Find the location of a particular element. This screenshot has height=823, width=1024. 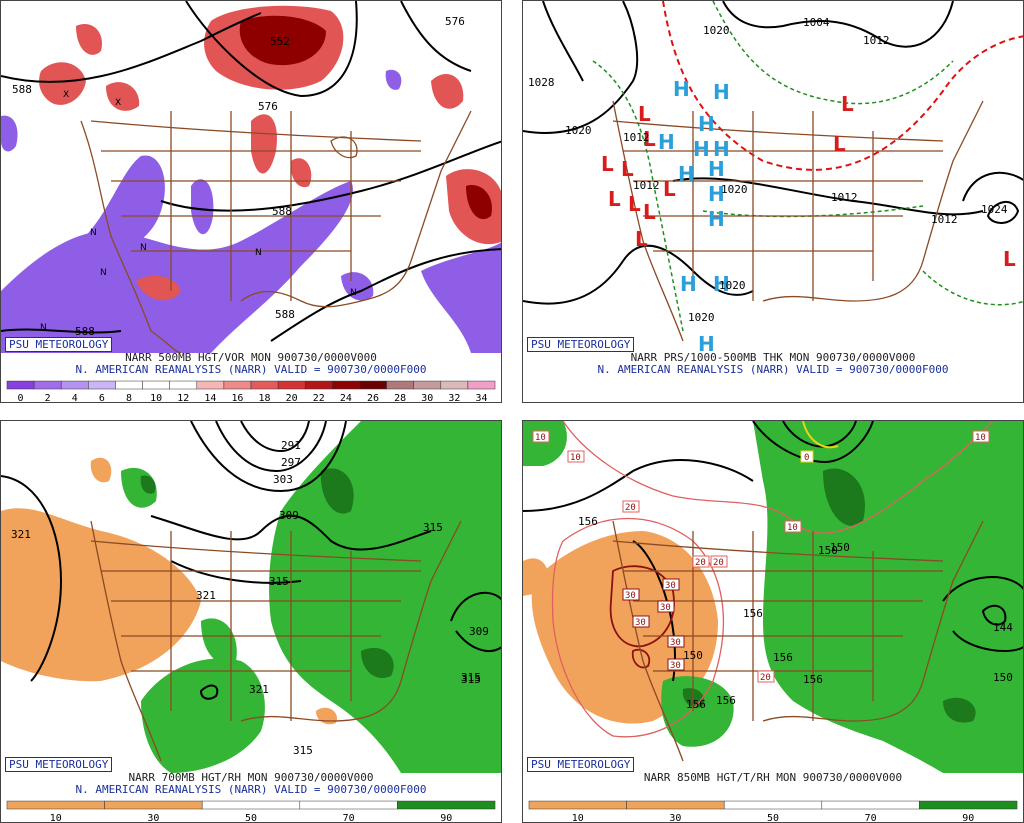

panel-caption: NARR 700MB HGT/RH MON 900730/0000V000 is located at coordinates (251, 777).